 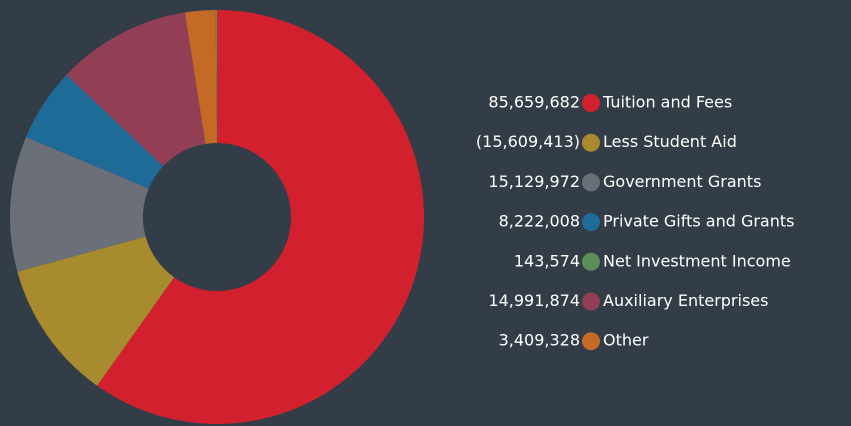 What do you see at coordinates (697, 260) in the screenshot?
I see `legend-label: Net Investment Income` at bounding box center [697, 260].